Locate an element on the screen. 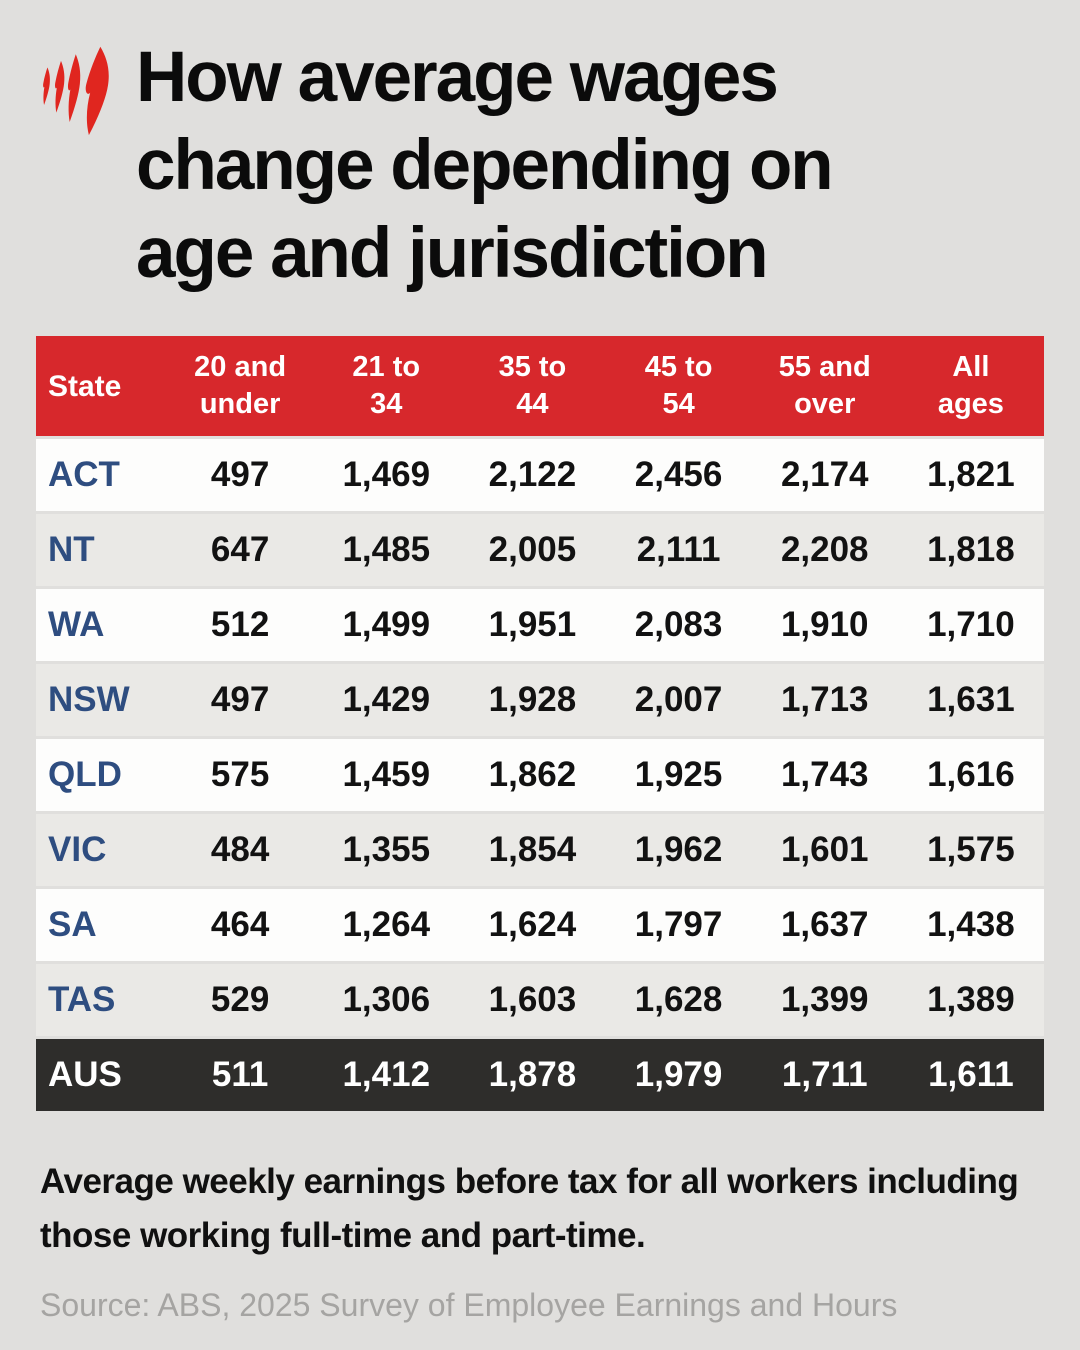 This screenshot has width=1080, height=1350. cell-value: 2,174 is located at coordinates (824, 474).